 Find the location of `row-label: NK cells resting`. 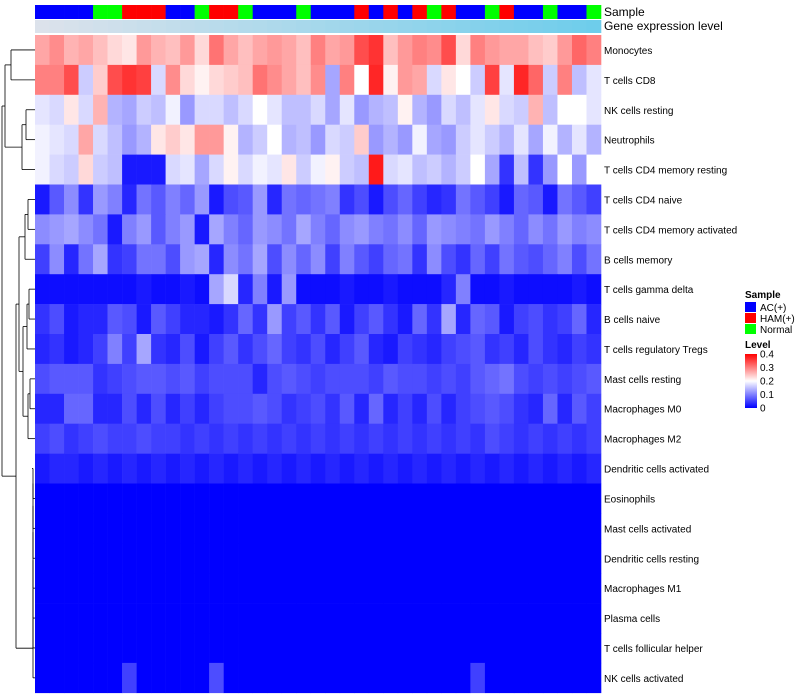

row-label: NK cells resting is located at coordinates (638, 111).